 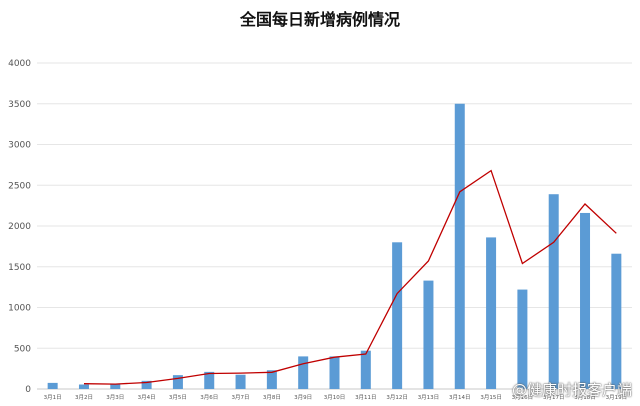 I want to click on y-tick-label: 4000, so click(x=19, y=64).